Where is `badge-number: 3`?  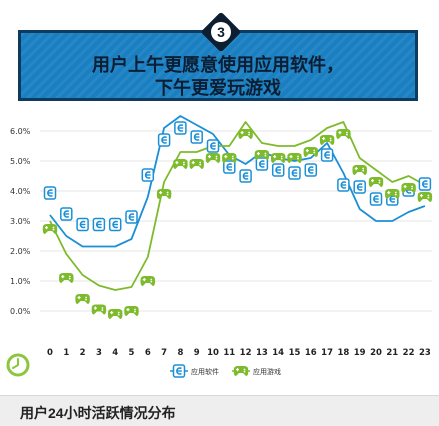 badge-number: 3 is located at coordinates (221, 32).